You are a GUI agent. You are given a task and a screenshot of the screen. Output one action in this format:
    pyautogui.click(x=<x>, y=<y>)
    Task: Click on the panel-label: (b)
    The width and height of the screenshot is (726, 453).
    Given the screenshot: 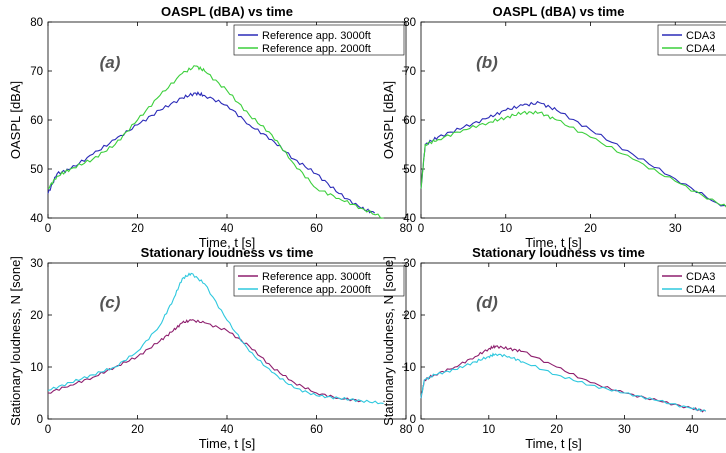 What is the action you would take?
    pyautogui.click(x=487, y=62)
    